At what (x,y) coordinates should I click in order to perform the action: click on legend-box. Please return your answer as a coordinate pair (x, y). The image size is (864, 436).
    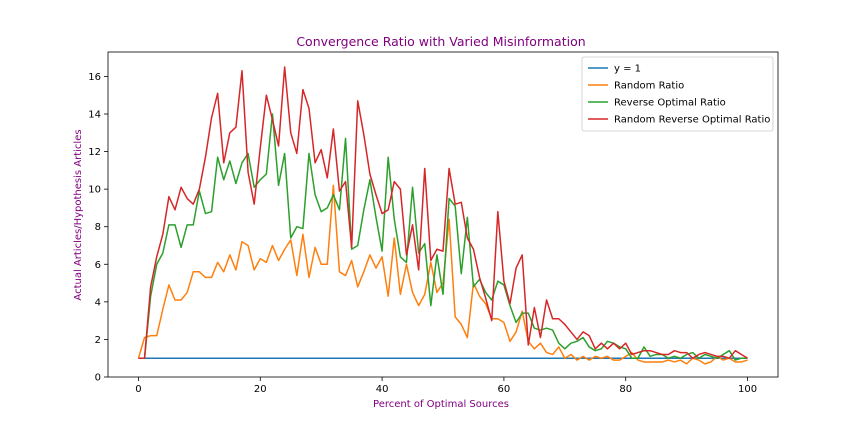
    Looking at the image, I should click on (677, 94).